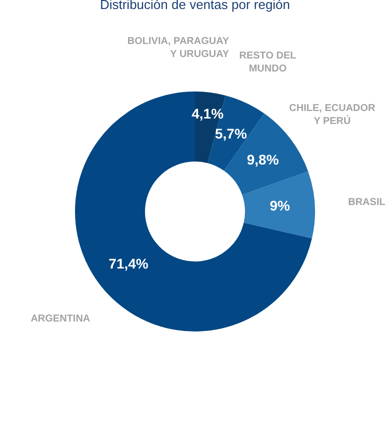  What do you see at coordinates (263, 159) in the screenshot?
I see `data-label: 9,8%` at bounding box center [263, 159].